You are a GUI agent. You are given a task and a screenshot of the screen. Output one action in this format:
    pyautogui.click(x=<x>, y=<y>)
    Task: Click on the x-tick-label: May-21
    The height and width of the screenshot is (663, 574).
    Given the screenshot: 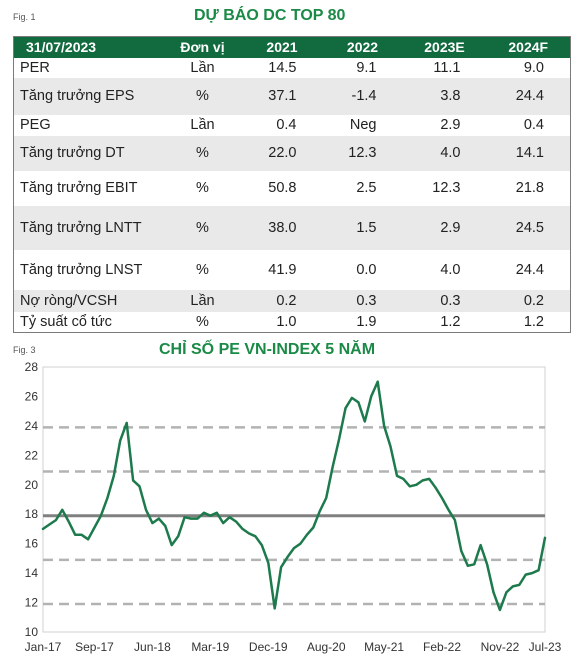 What is the action you would take?
    pyautogui.click(x=384, y=647)
    